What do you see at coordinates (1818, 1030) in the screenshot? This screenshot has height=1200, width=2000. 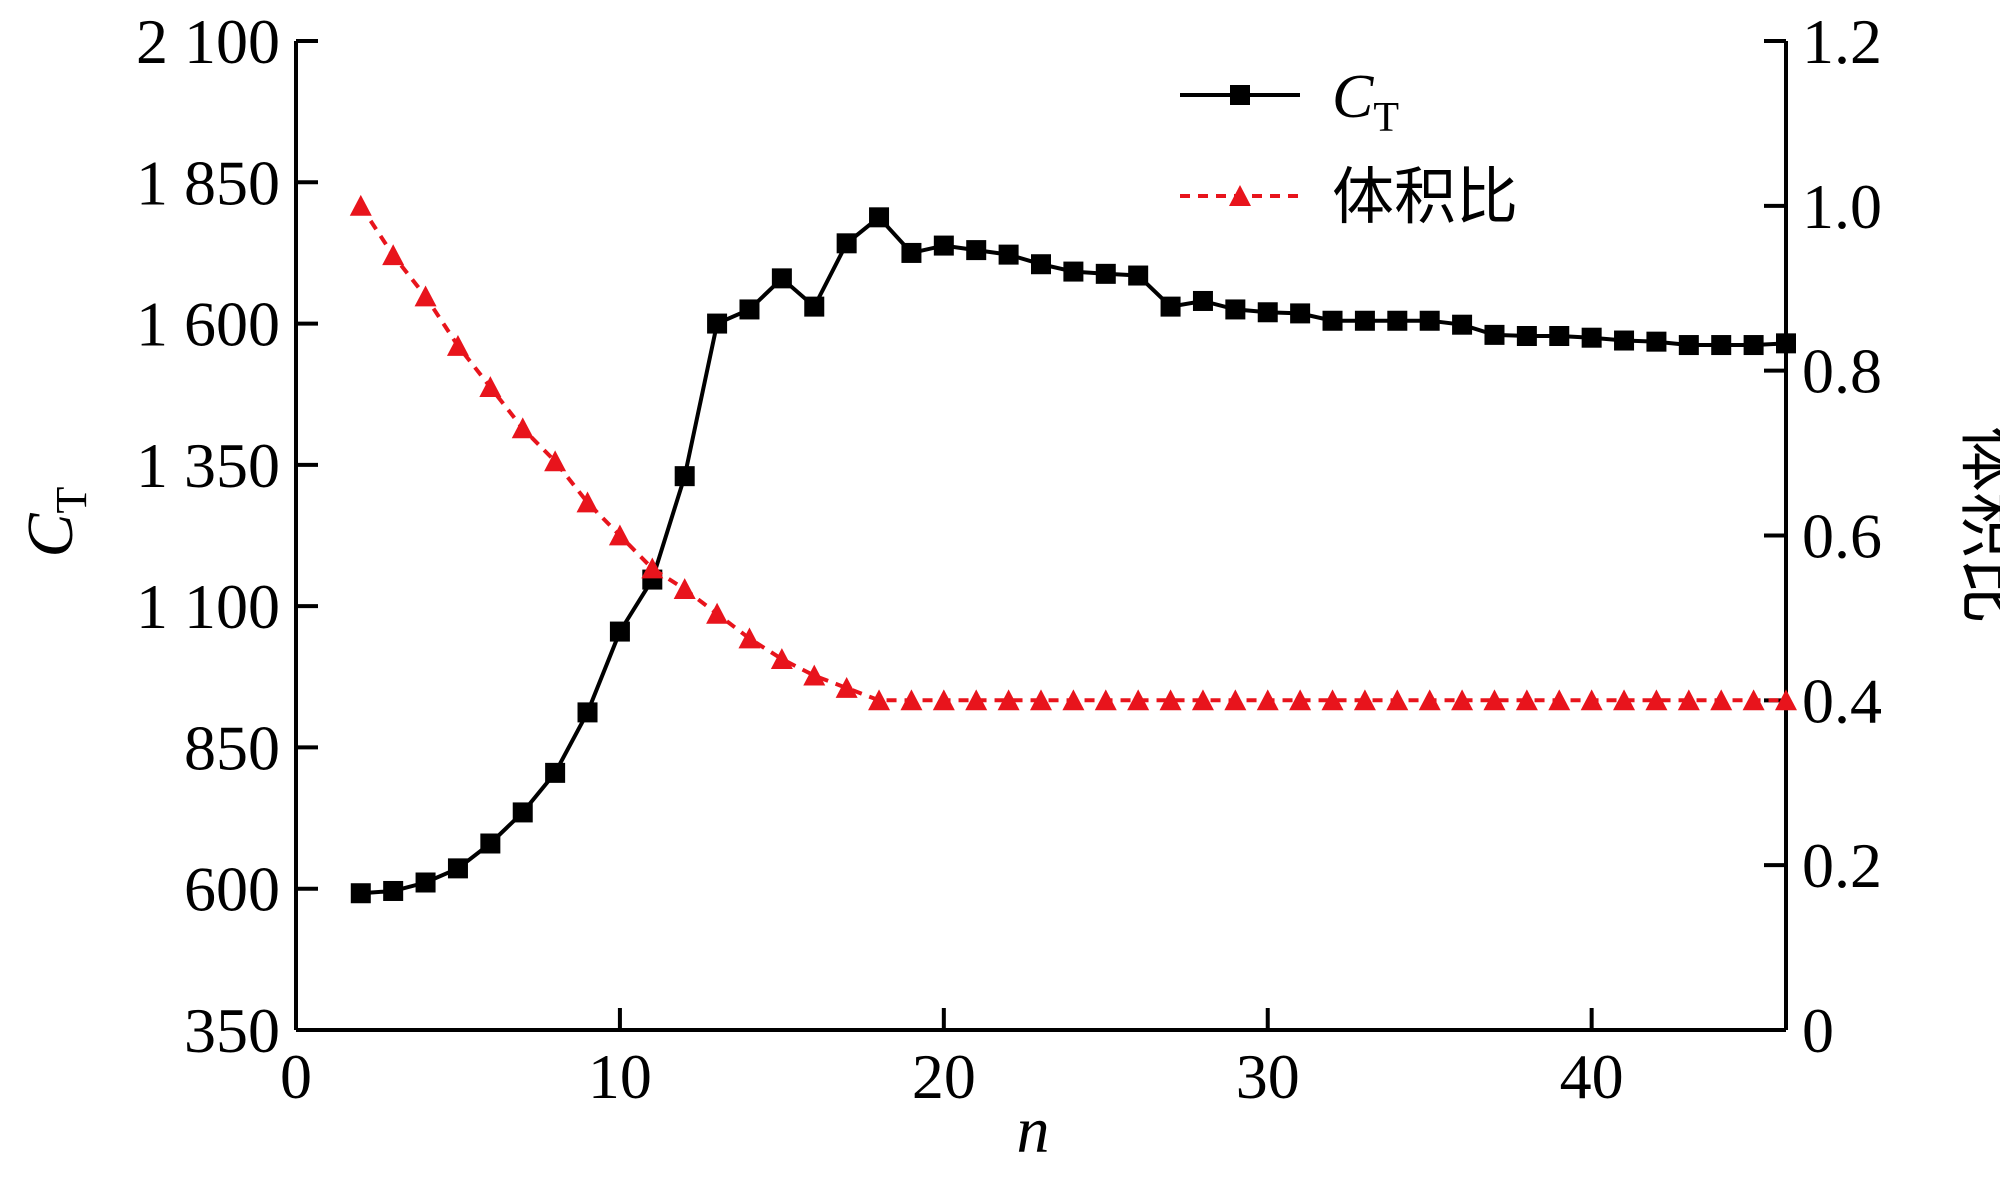 I see `y-right-tick-label: 0` at bounding box center [1818, 1030].